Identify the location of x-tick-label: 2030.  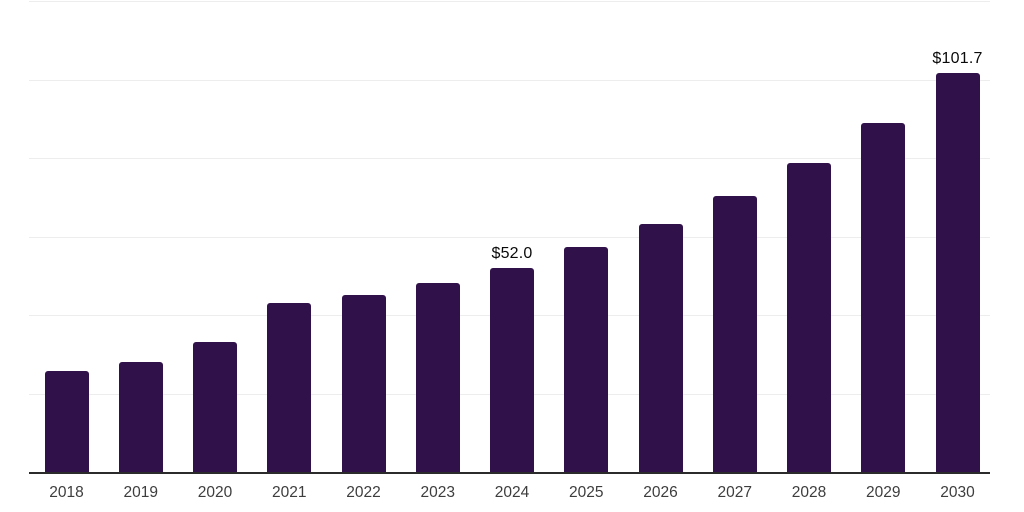
(957, 492).